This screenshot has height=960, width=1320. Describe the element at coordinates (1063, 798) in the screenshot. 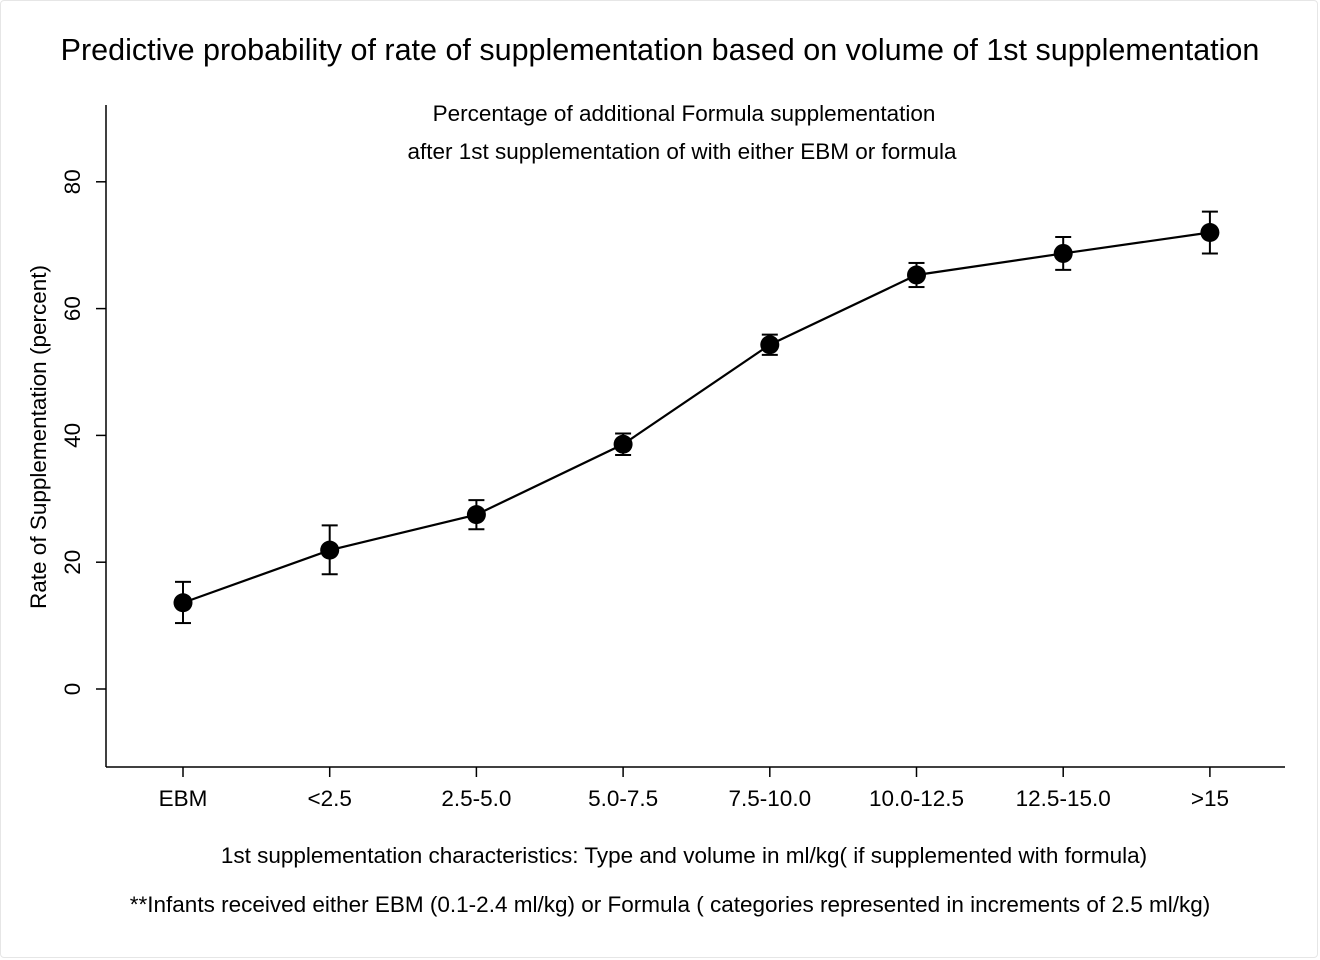

I see `x-tick-label: 12.5-15.0` at that location.